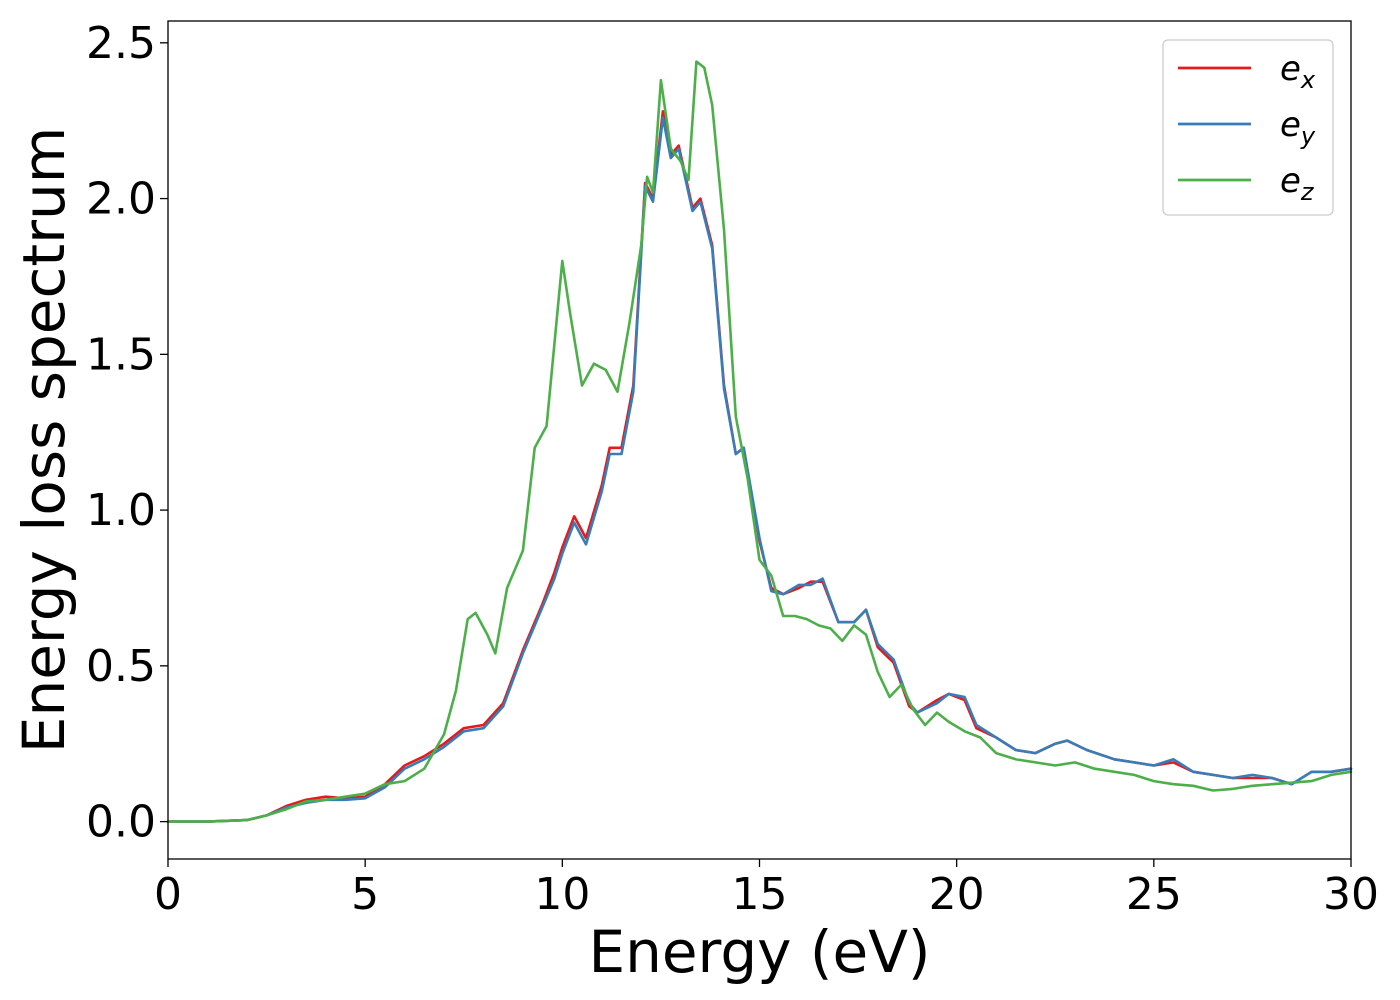 The width and height of the screenshot is (1400, 1000). I want to click on x-tick-label: 10, so click(562, 894).